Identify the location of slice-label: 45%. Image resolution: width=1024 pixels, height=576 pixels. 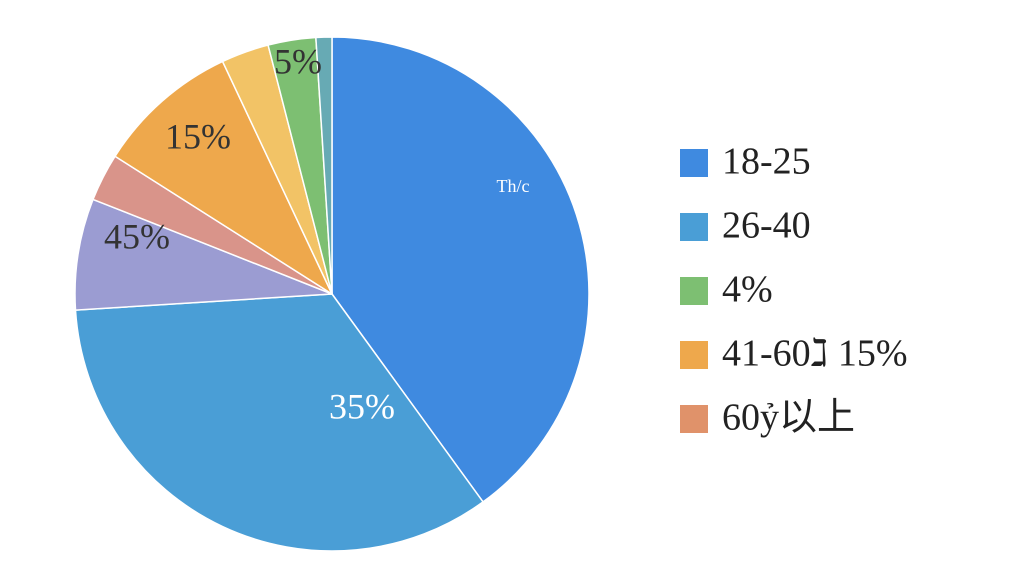
(137, 236).